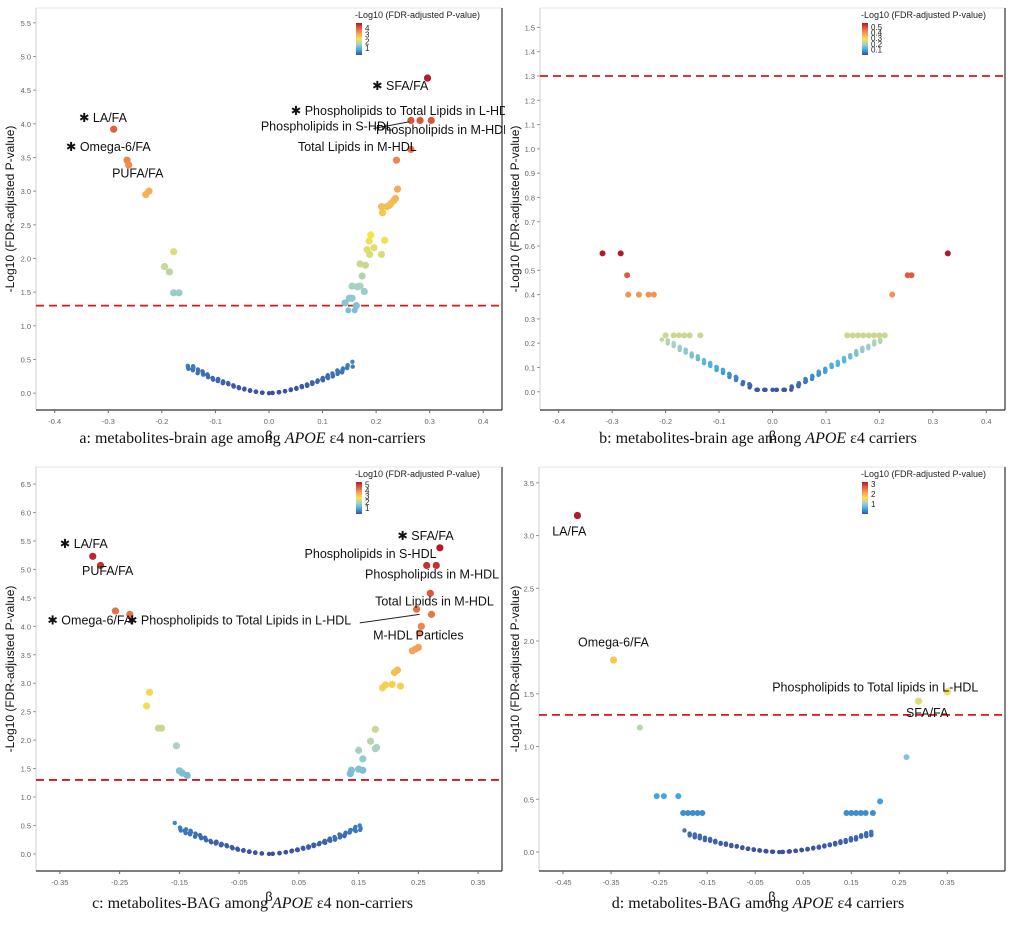  Describe the element at coordinates (400, 86) in the screenshot. I see `point-annotation: ✱ SFA/FA` at that location.